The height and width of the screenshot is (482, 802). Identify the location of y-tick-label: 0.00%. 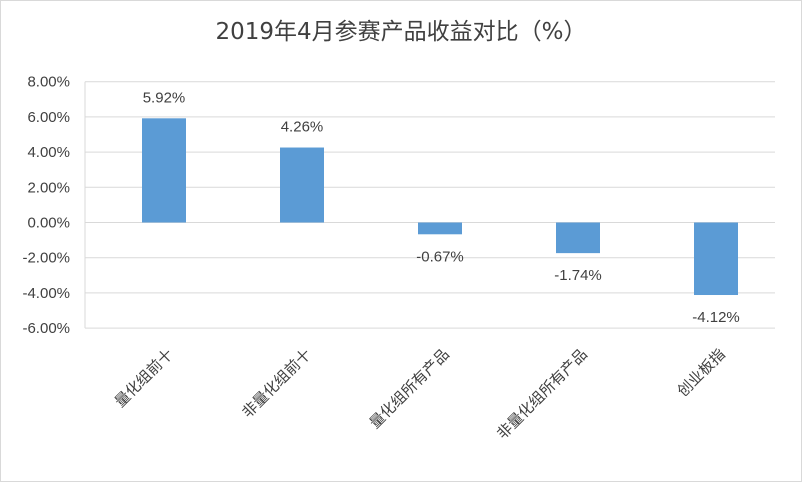
(48, 223).